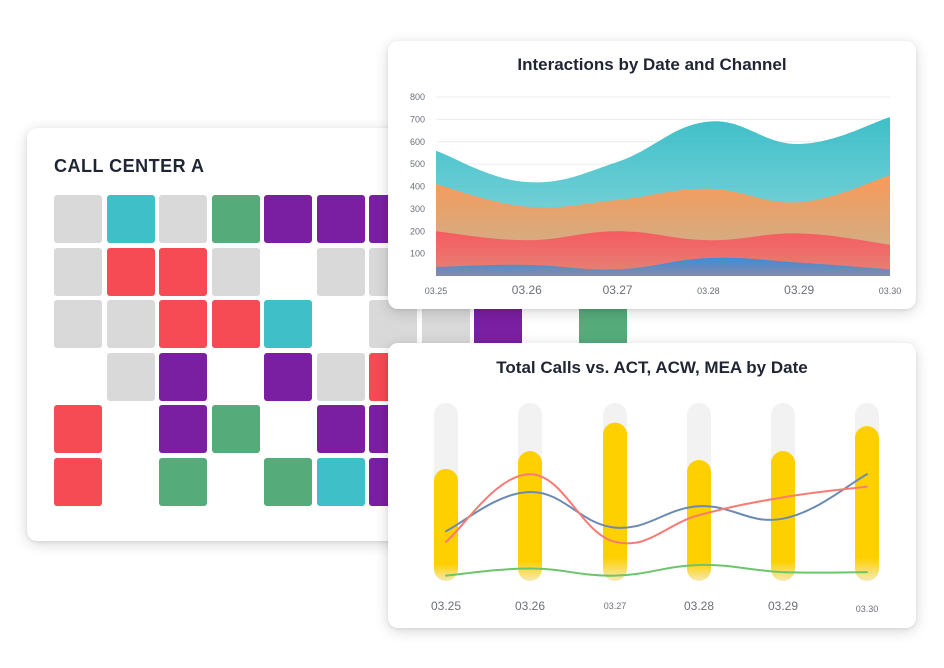 The image size is (944, 668). I want to click on line-acw, so click(656, 509).